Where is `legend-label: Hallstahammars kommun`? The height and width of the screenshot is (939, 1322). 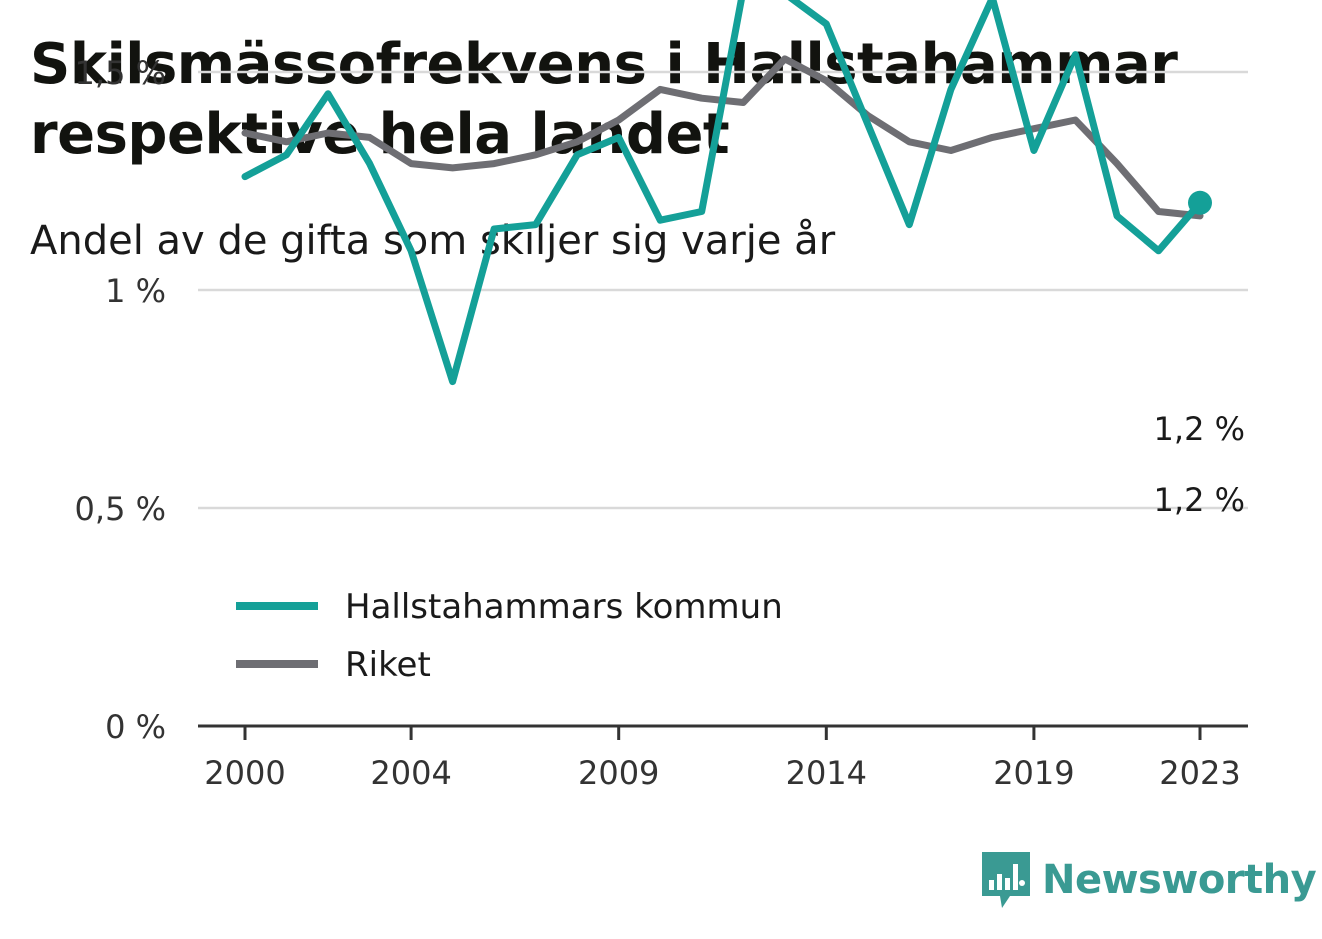
legend-label: Hallstahammars kommun is located at coordinates (564, 607).